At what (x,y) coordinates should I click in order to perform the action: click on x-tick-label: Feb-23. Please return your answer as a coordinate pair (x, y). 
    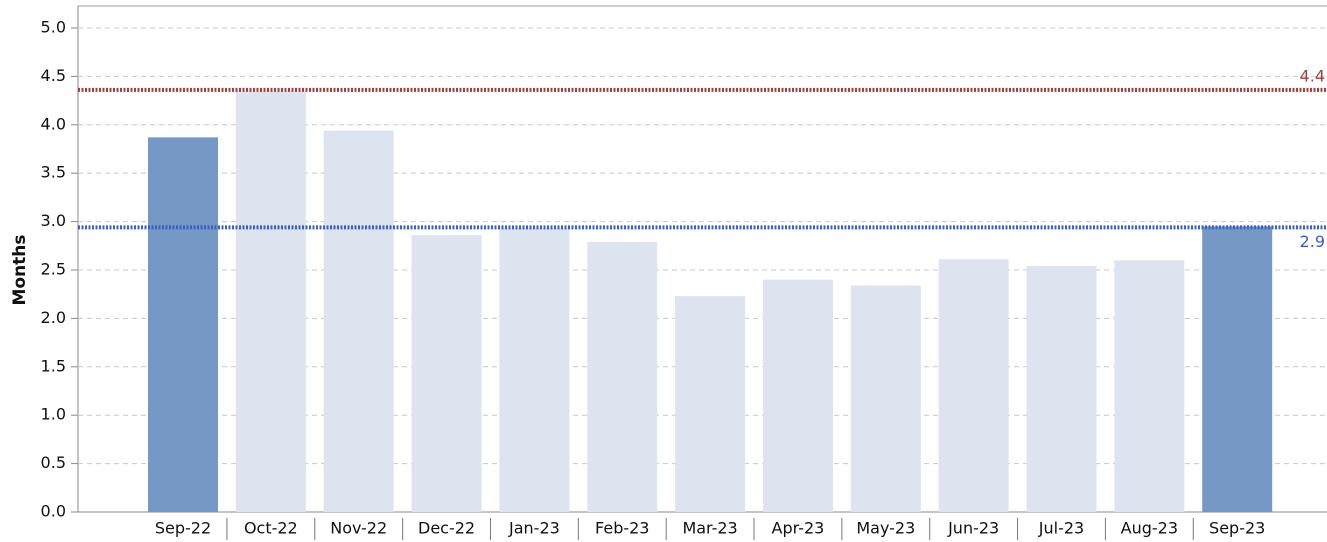
    Looking at the image, I should click on (622, 528).